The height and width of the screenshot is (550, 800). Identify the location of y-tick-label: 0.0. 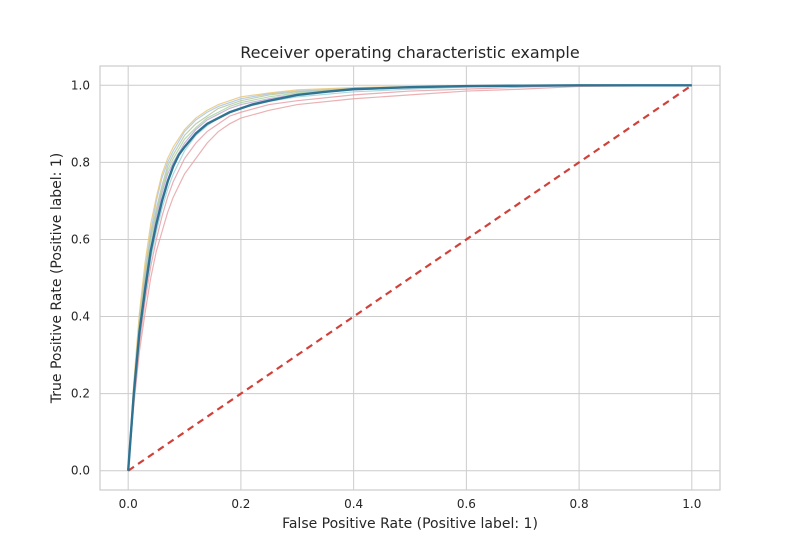
(80, 471).